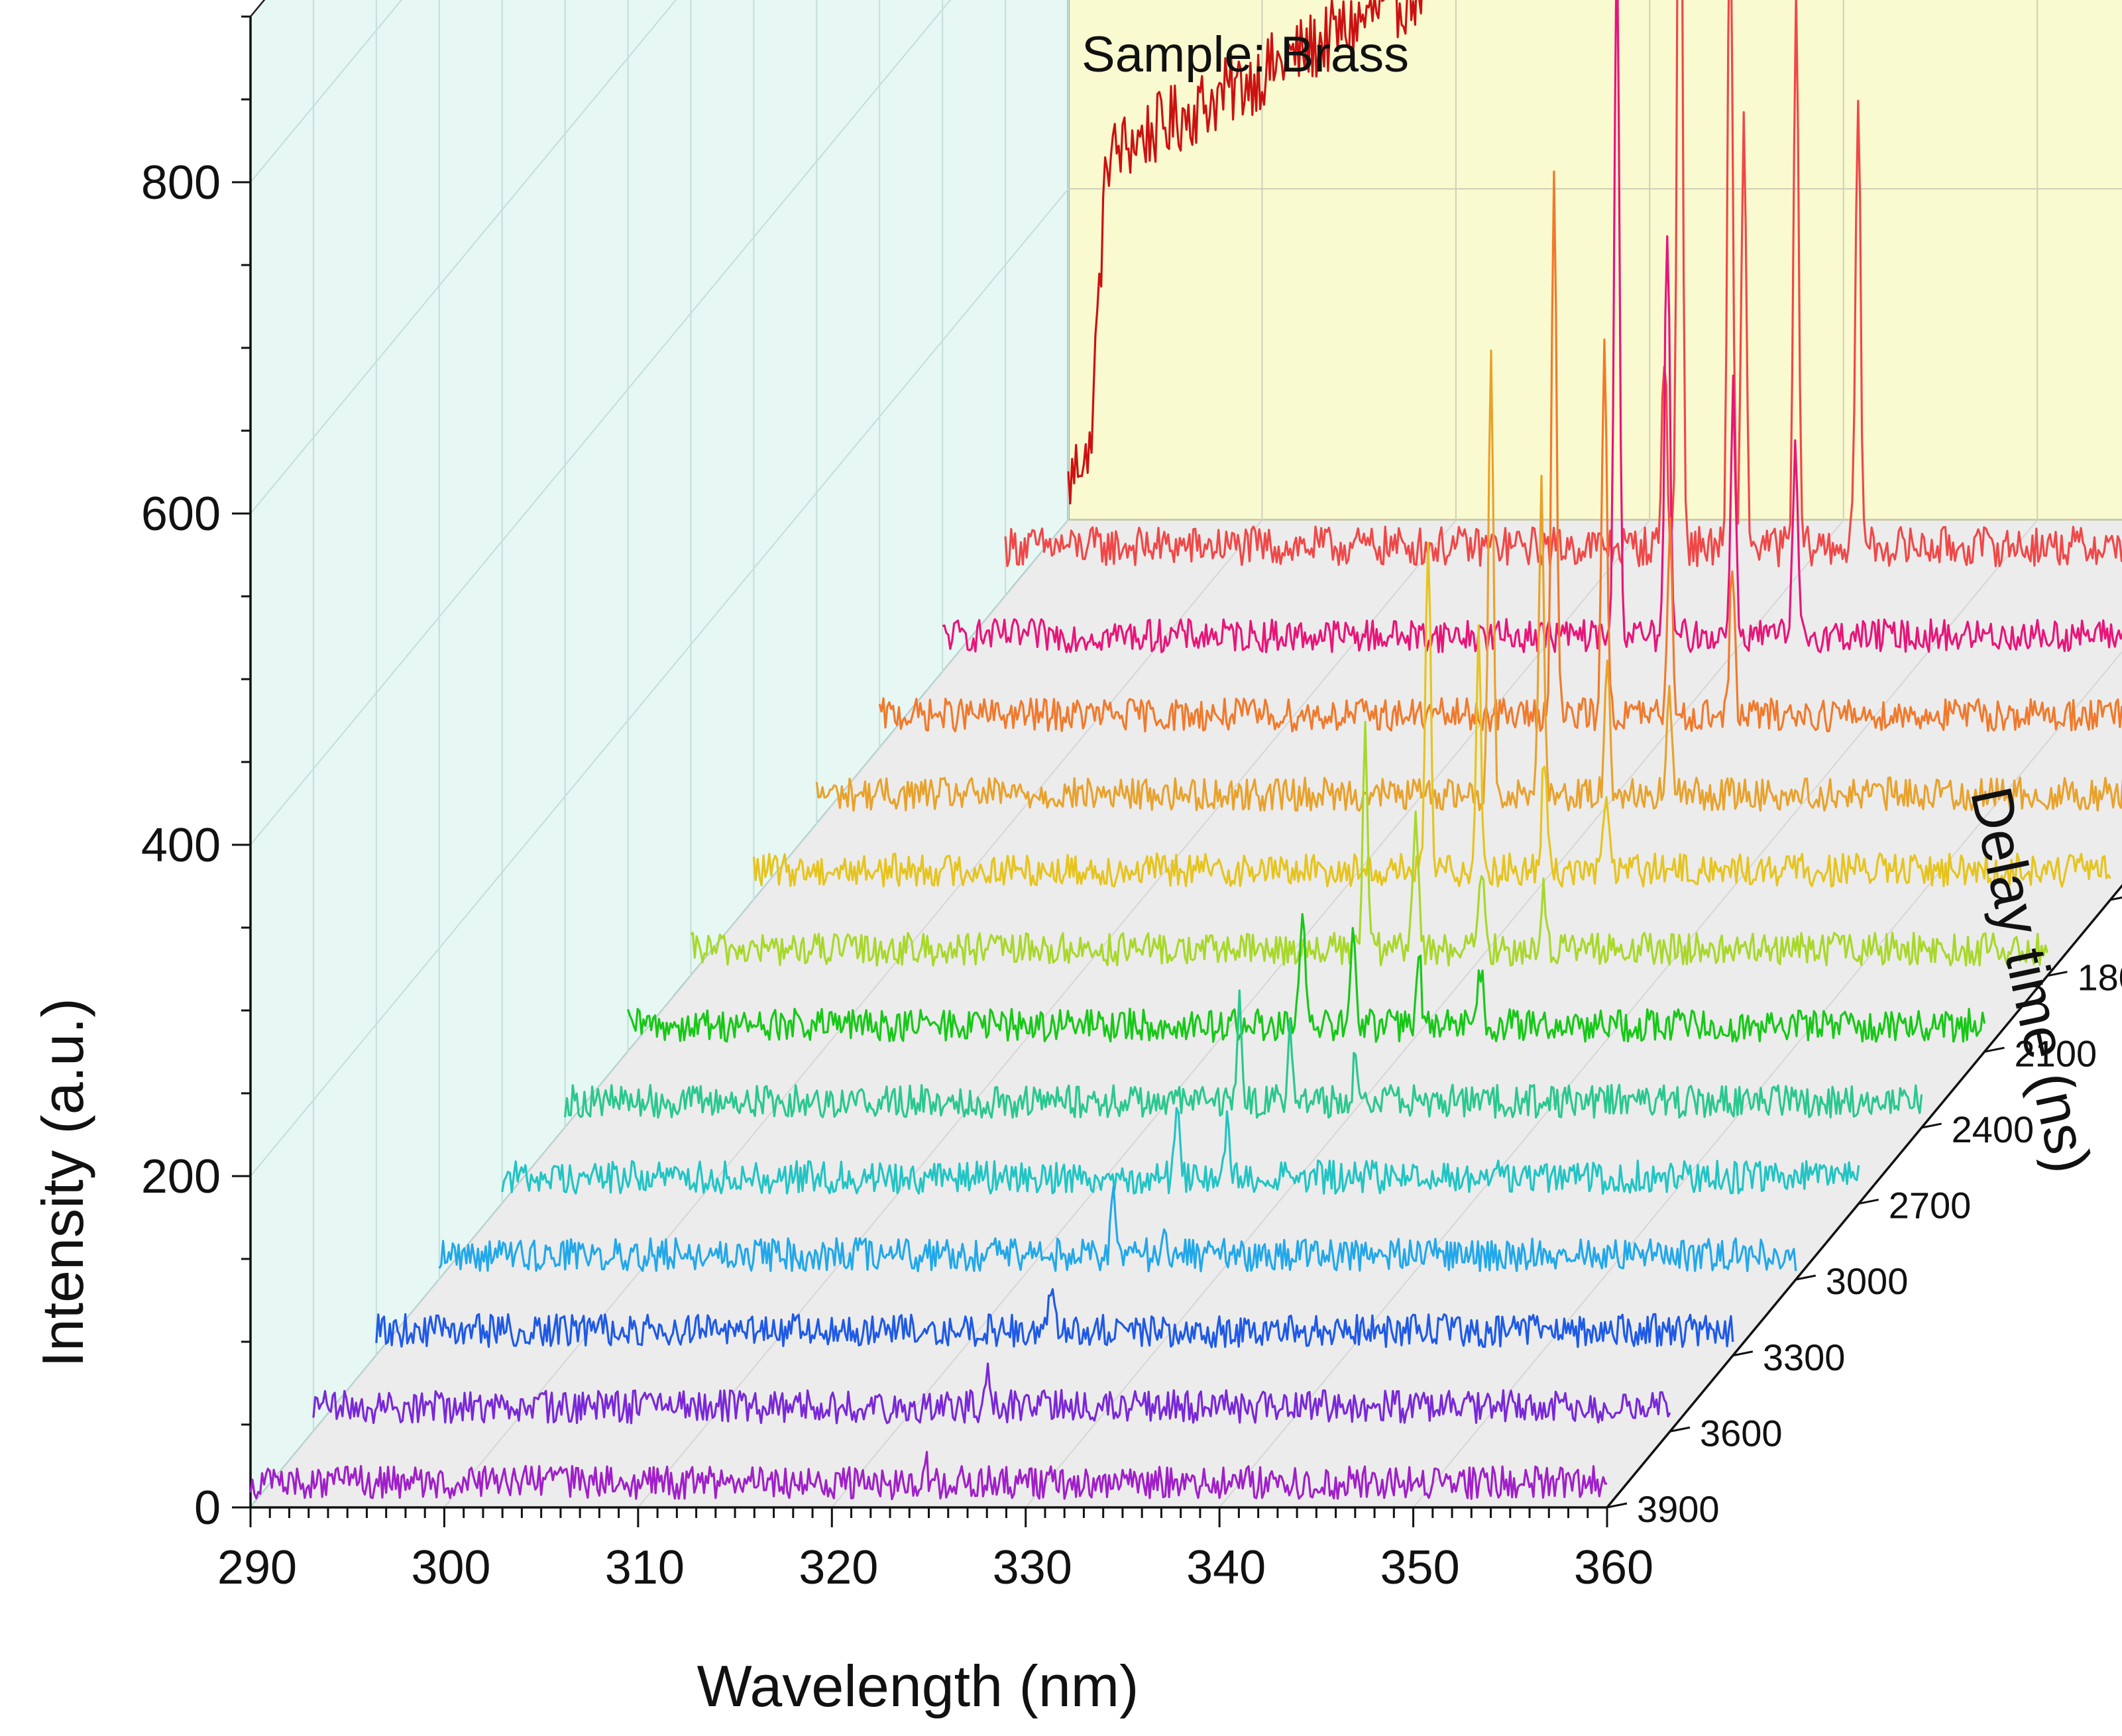 Image resolution: width=2122 pixels, height=1736 pixels. Describe the element at coordinates (1245, 55) in the screenshot. I see `chart-title: Sample: Brass` at that location.